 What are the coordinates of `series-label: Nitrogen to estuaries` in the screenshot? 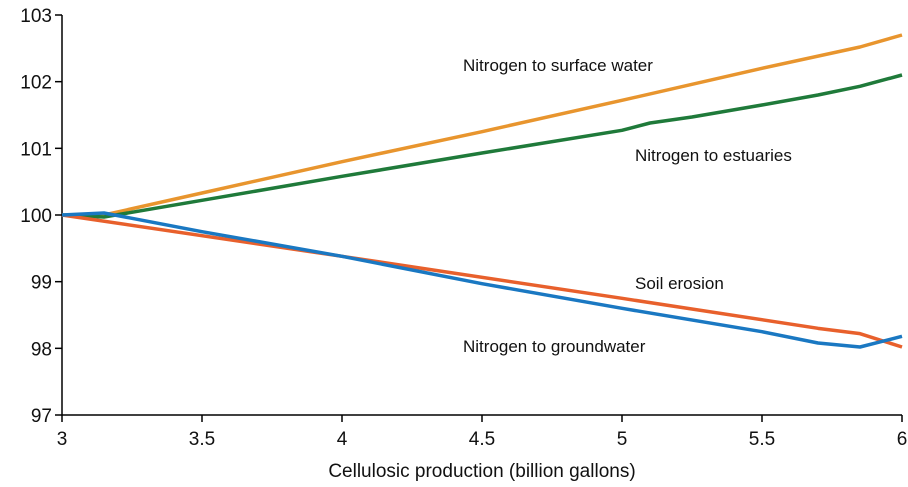 It's located at (713, 155).